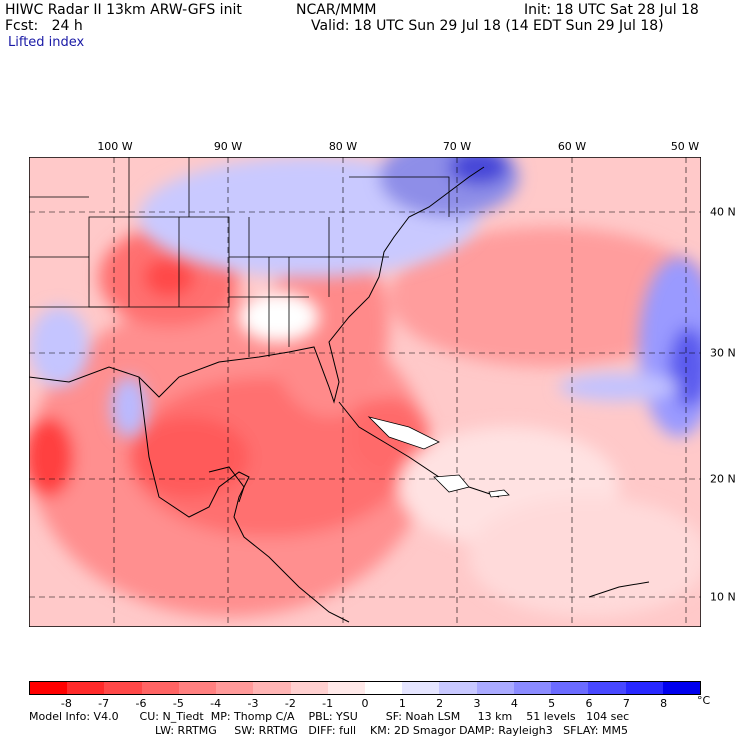  What do you see at coordinates (589, 703) in the screenshot?
I see `colorbar-tick-label: 6` at bounding box center [589, 703].